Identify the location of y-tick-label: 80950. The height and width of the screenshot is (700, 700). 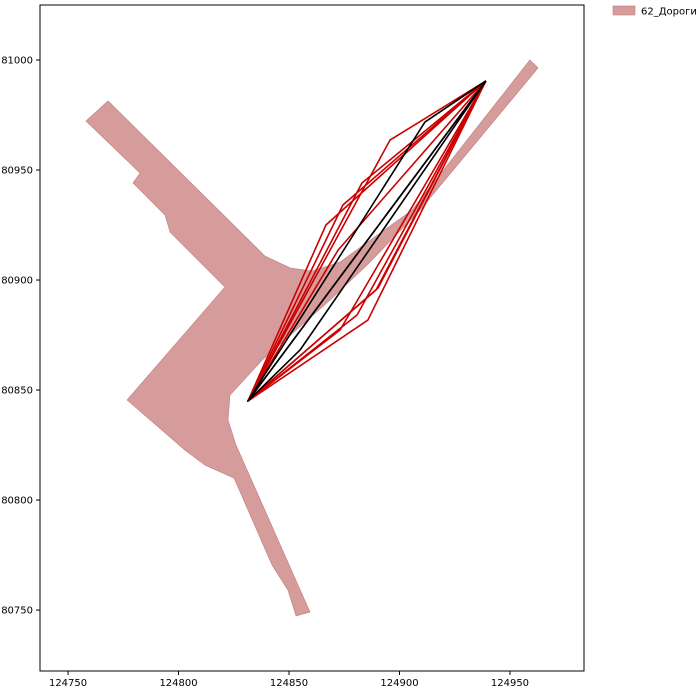
(17, 171).